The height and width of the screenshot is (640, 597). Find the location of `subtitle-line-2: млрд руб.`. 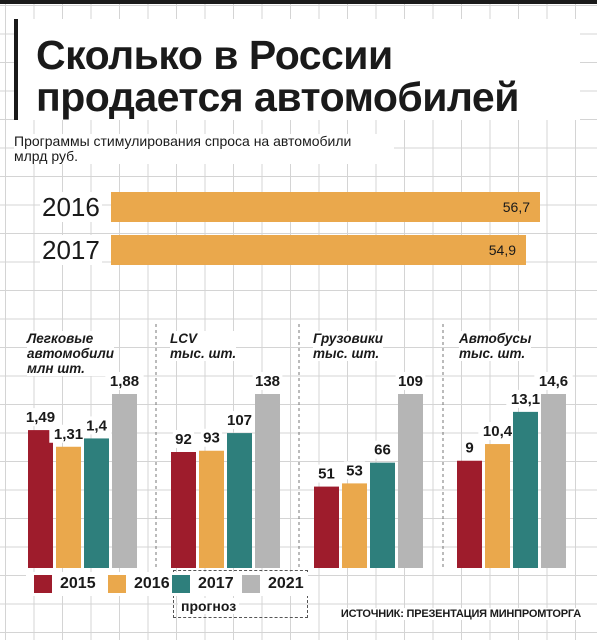

subtitle-line-2: млрд руб. is located at coordinates (46, 156).